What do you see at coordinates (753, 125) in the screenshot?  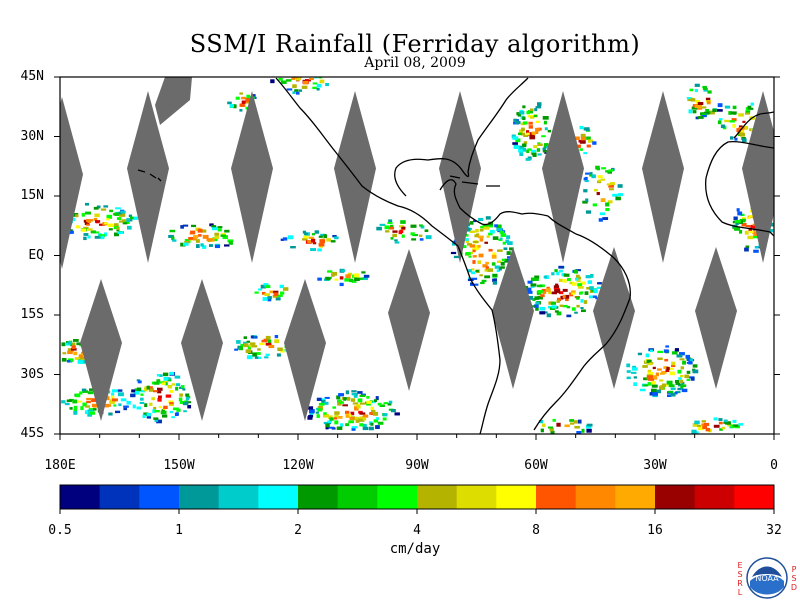 I see `coastline-europe` at bounding box center [753, 125].